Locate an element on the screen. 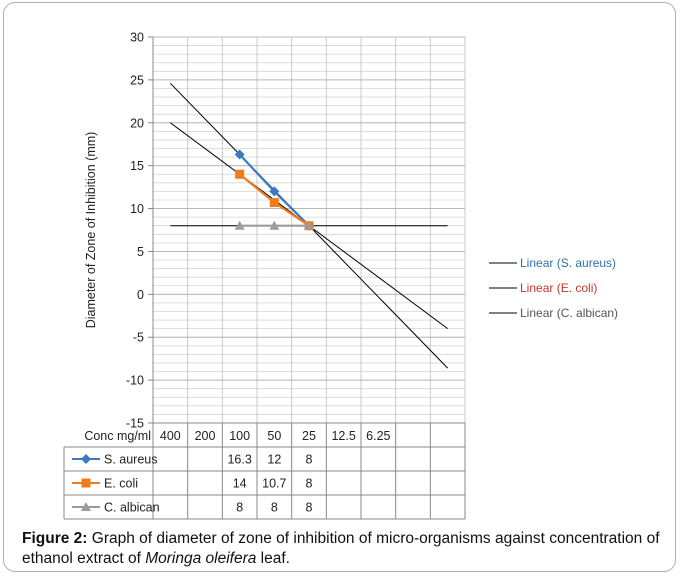 This screenshot has width=681, height=577. table-cell: 16.3 is located at coordinates (239, 460).